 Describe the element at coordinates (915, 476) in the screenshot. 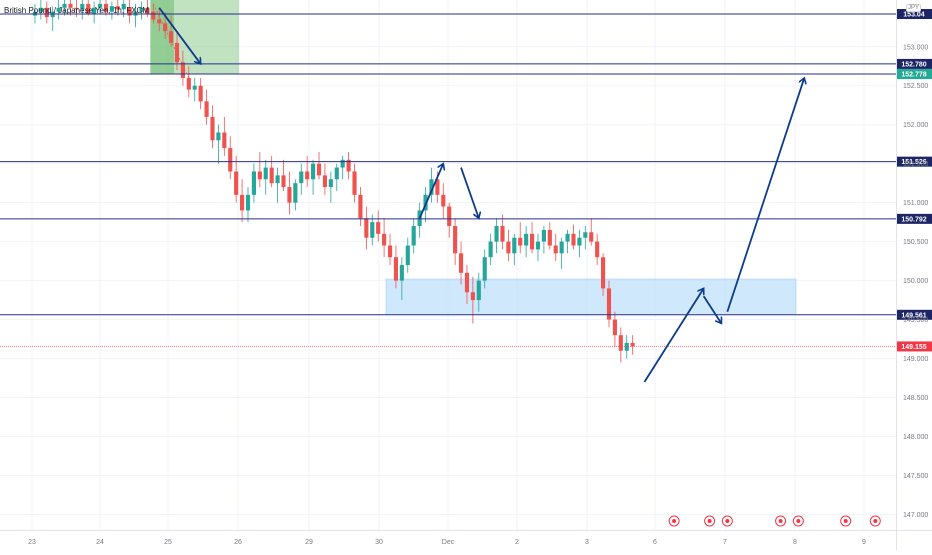

I see `y-tick-label: 147.500` at that location.